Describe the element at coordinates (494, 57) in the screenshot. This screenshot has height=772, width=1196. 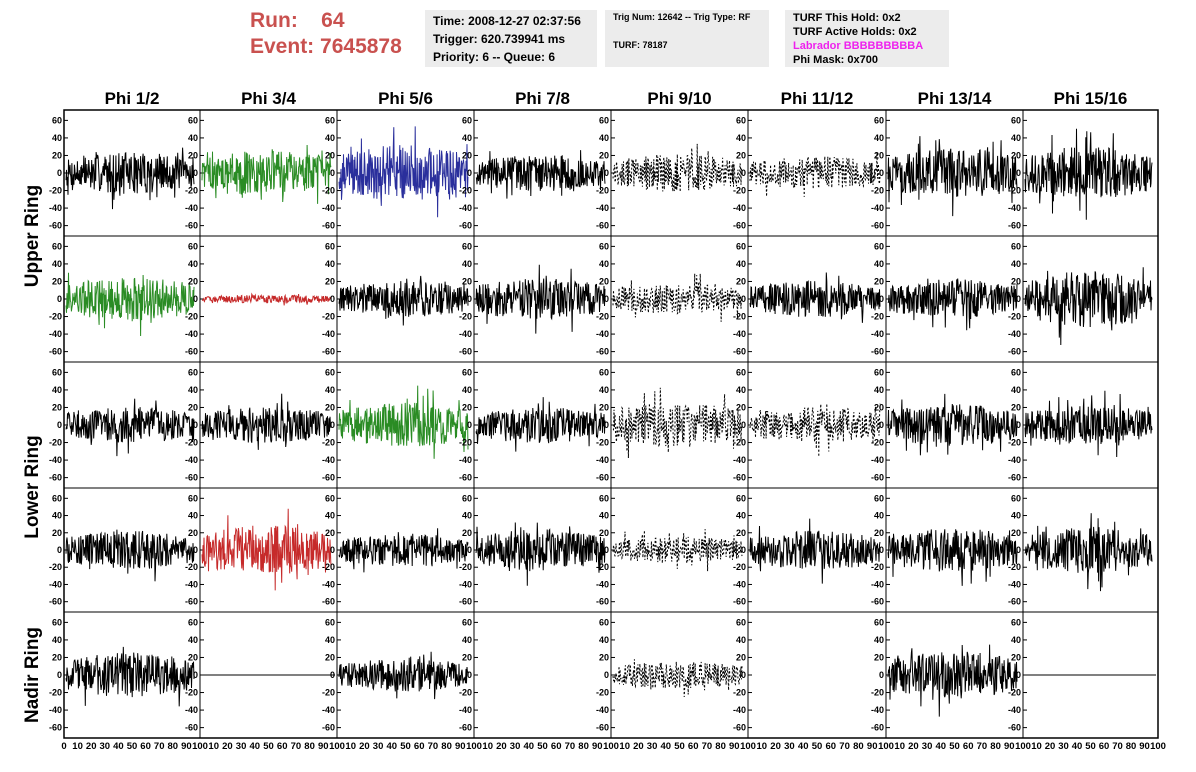
I see `priority-text: Priority: 6 -- Queue: 6` at that location.